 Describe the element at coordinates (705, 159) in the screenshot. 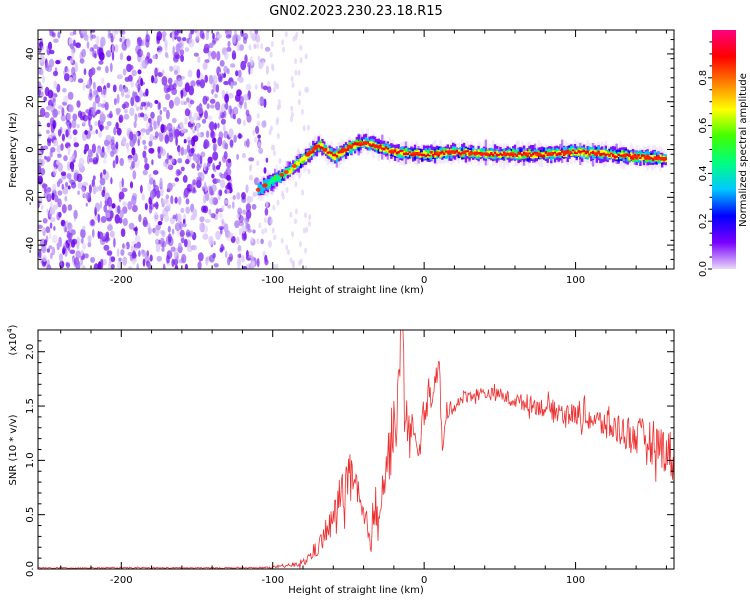

I see `colorbar-ticks: 0.0 0.2 0.4 0.6 0.8` at that location.